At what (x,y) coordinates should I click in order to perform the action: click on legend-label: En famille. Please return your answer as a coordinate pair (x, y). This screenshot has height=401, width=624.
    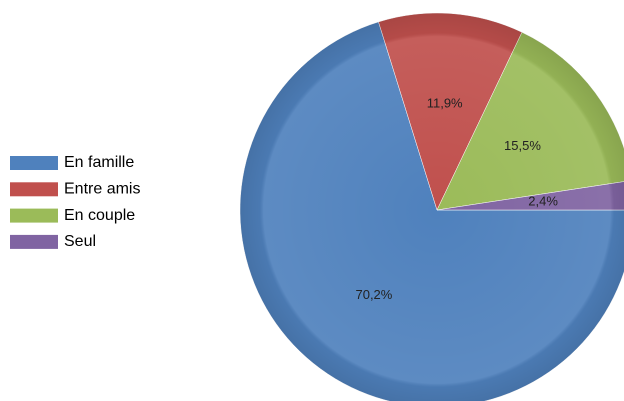
    Looking at the image, I should click on (99, 162).